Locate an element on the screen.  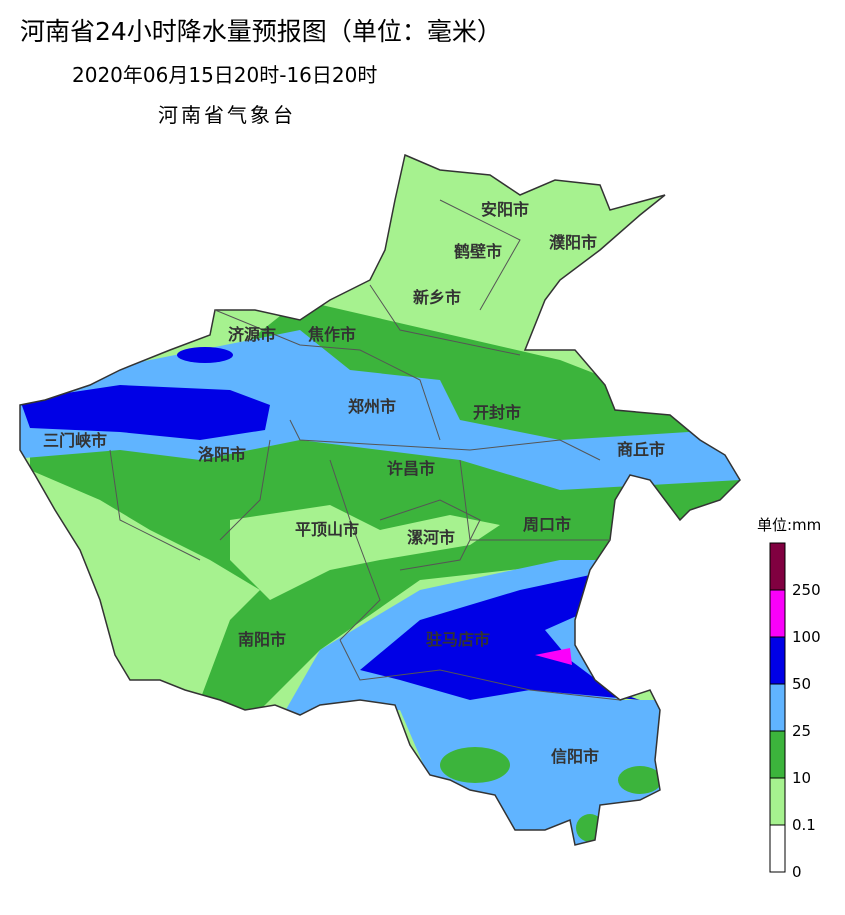
city-label: 焦作市 is located at coordinates (331, 334).